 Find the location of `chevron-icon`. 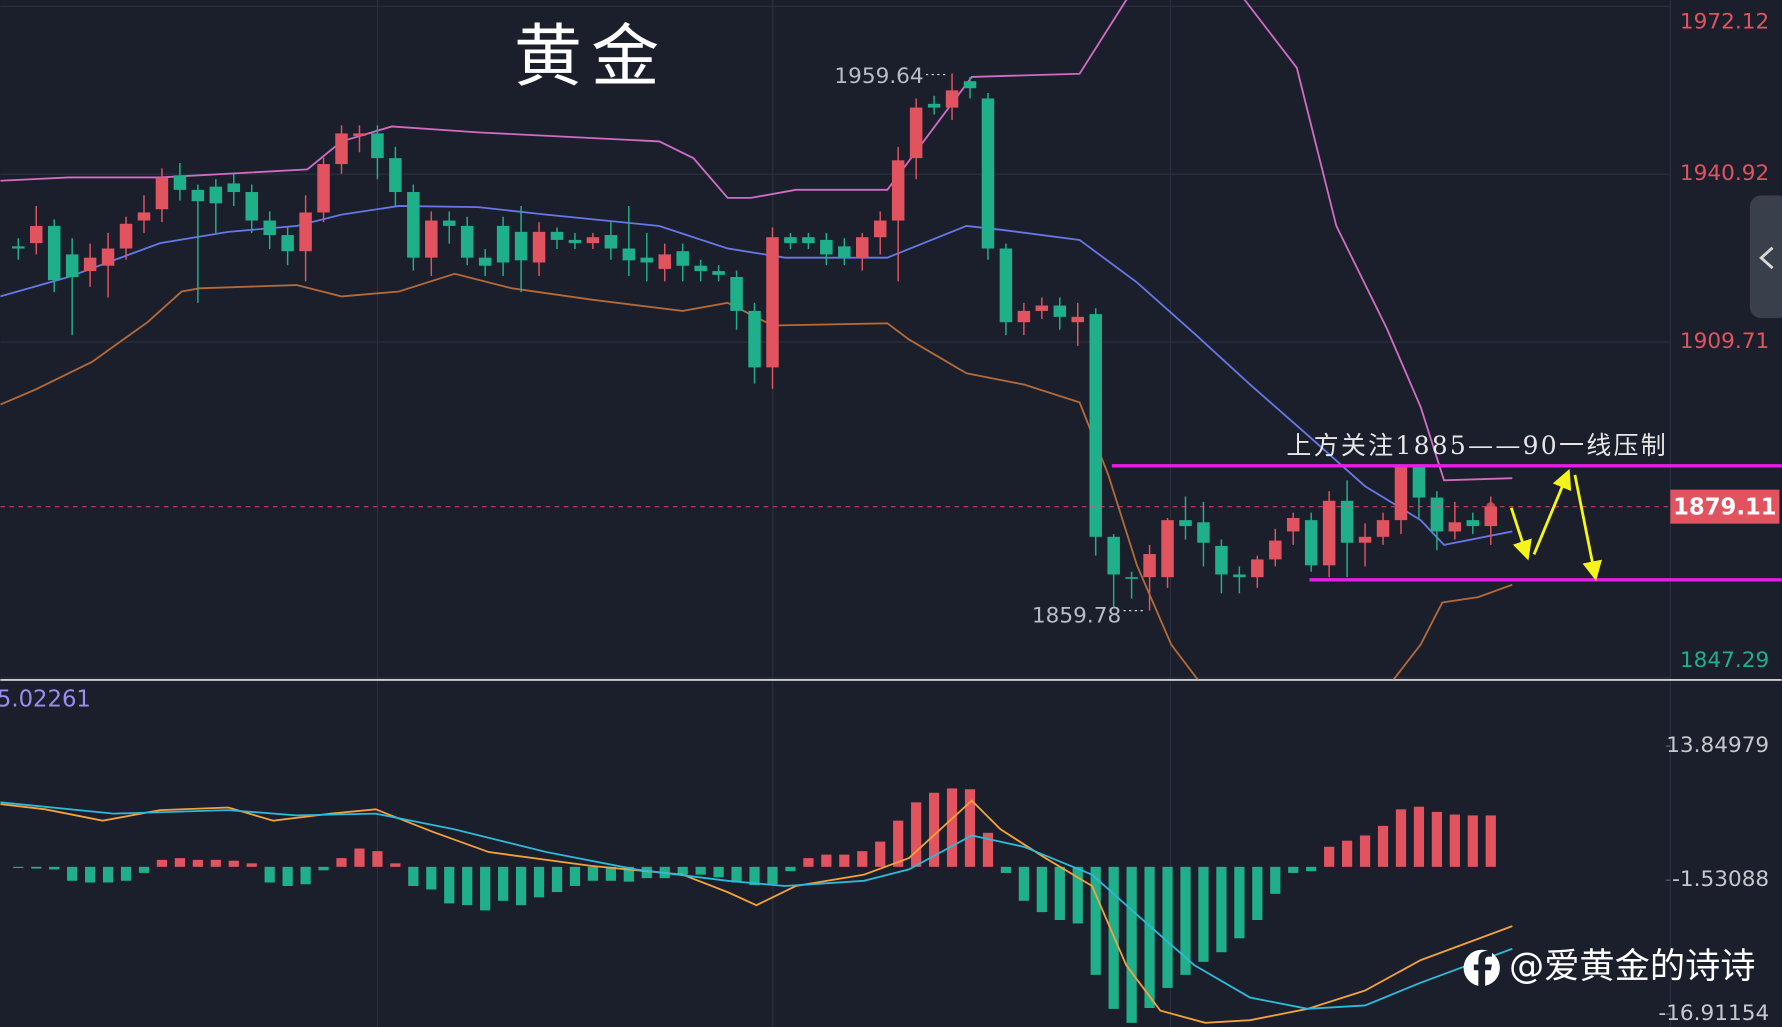

chevron-icon is located at coordinates (1766, 258).